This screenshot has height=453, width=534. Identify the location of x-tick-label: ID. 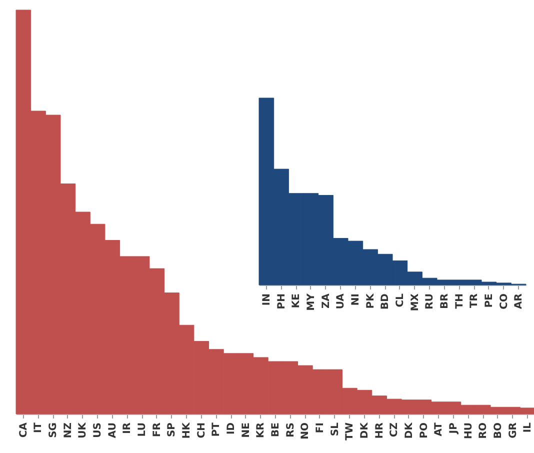
(232, 428).